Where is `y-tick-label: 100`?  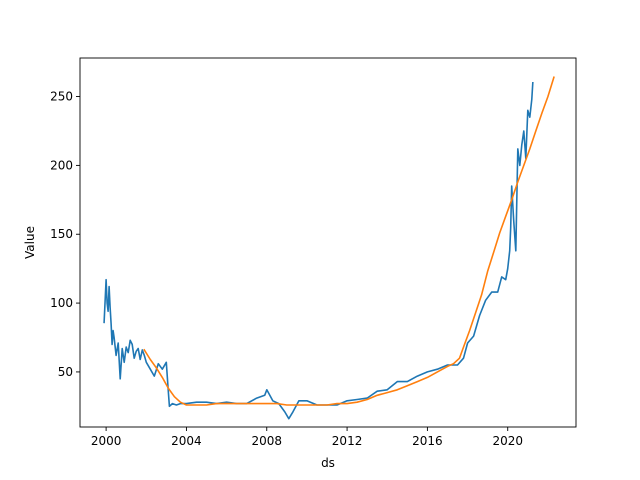
y-tick-label: 100 is located at coordinates (61, 303).